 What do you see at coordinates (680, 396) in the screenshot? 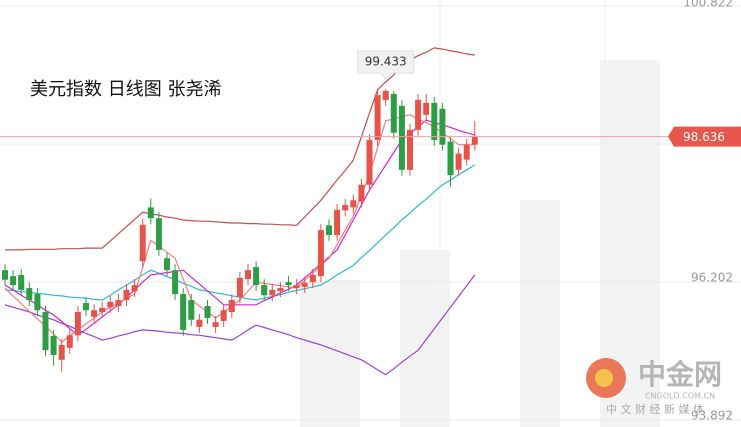
I see `watermark-site: CNGOLD.COM.CN` at bounding box center [680, 396].